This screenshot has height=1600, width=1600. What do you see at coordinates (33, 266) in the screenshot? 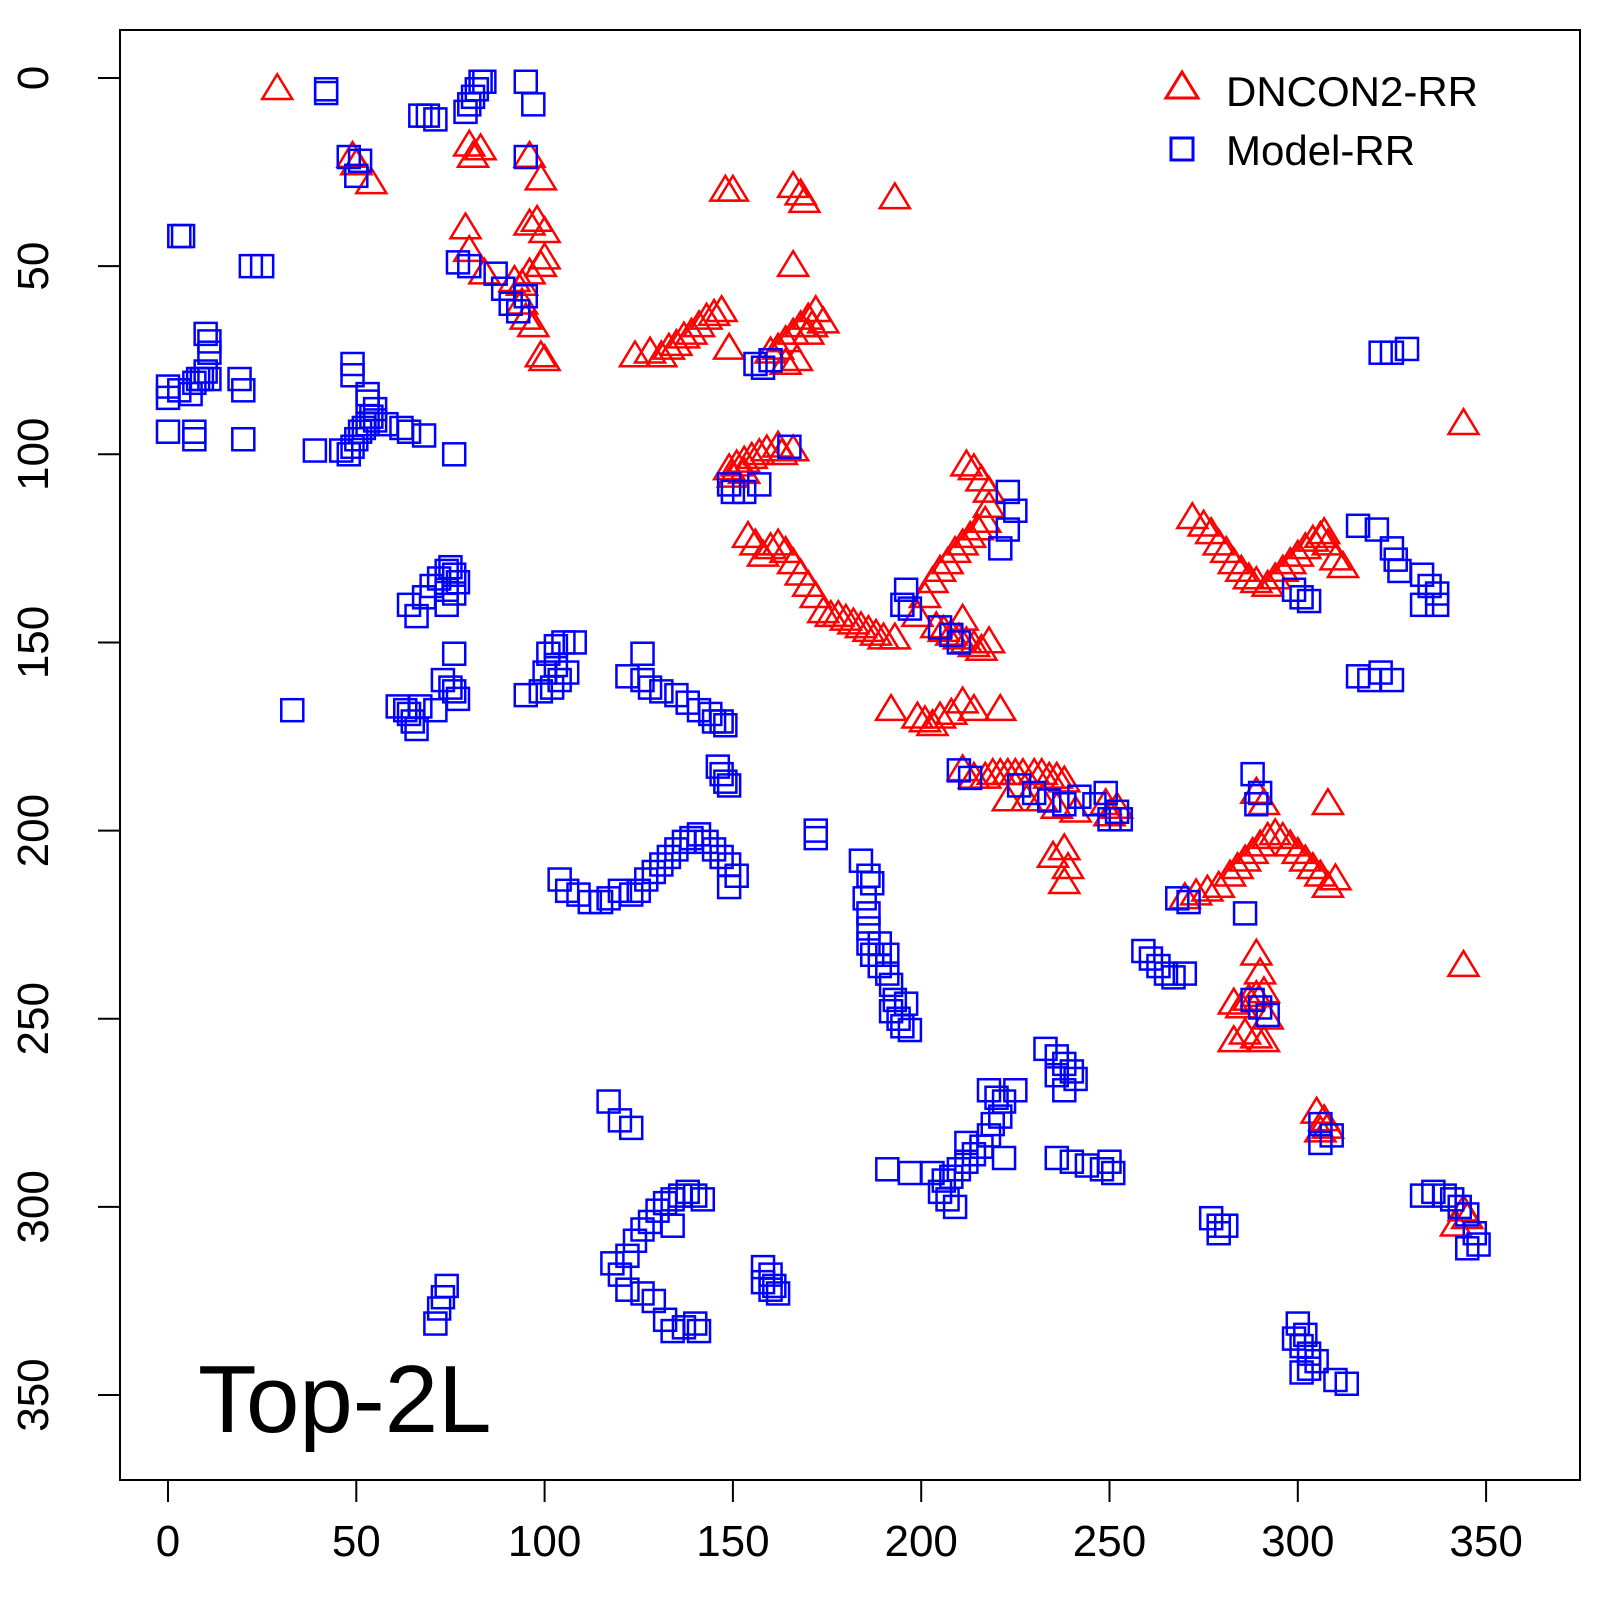
I see `y-tick-label: 50` at bounding box center [33, 266].